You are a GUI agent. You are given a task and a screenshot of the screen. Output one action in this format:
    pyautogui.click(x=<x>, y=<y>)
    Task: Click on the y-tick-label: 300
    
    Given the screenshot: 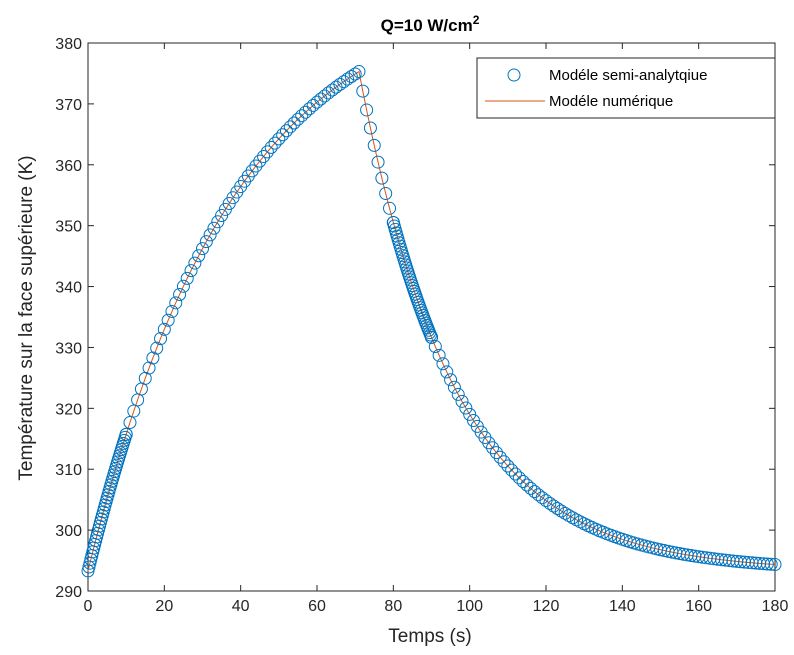 What is the action you would take?
    pyautogui.click(x=68, y=531)
    